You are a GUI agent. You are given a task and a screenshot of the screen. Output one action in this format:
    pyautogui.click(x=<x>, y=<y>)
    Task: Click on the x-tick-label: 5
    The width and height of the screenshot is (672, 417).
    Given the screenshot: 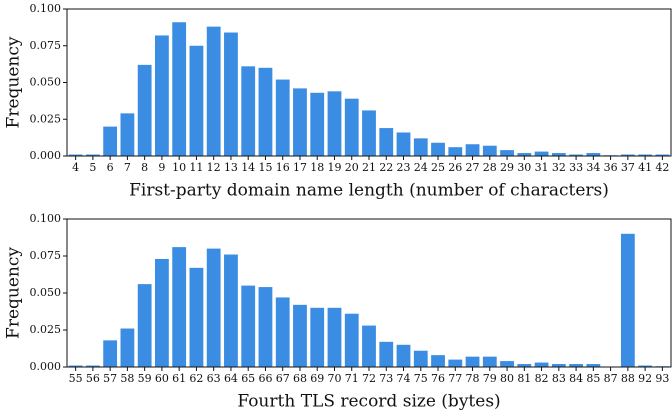 What is the action you would take?
    pyautogui.click(x=92, y=167)
    